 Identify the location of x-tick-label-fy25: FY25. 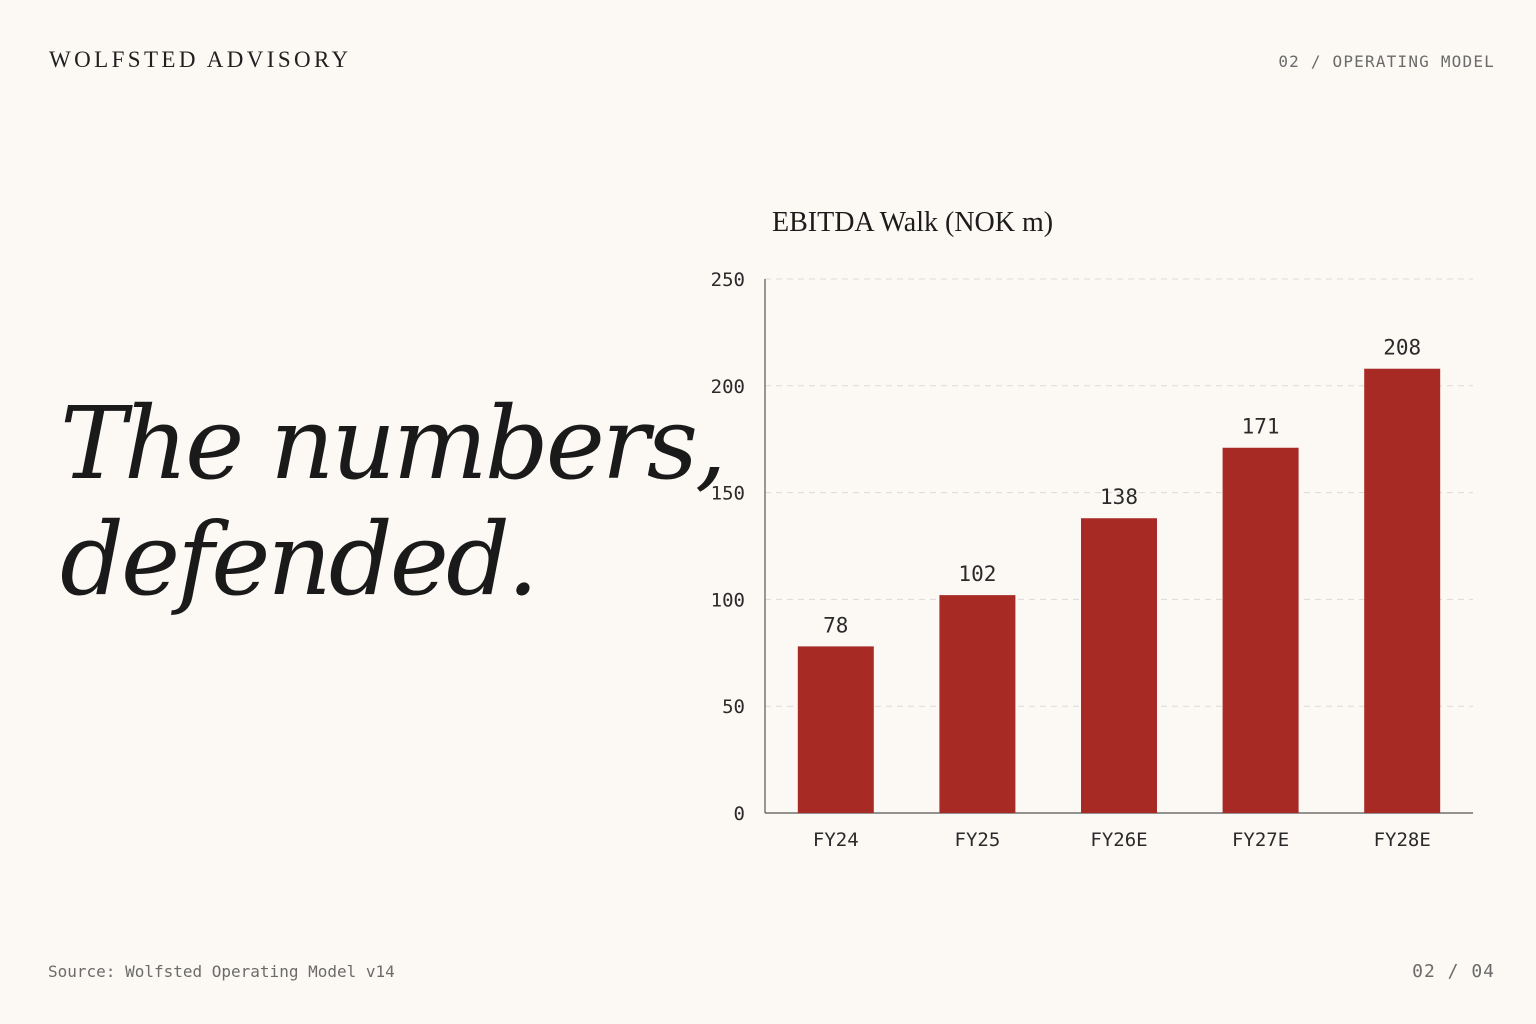
(978, 840).